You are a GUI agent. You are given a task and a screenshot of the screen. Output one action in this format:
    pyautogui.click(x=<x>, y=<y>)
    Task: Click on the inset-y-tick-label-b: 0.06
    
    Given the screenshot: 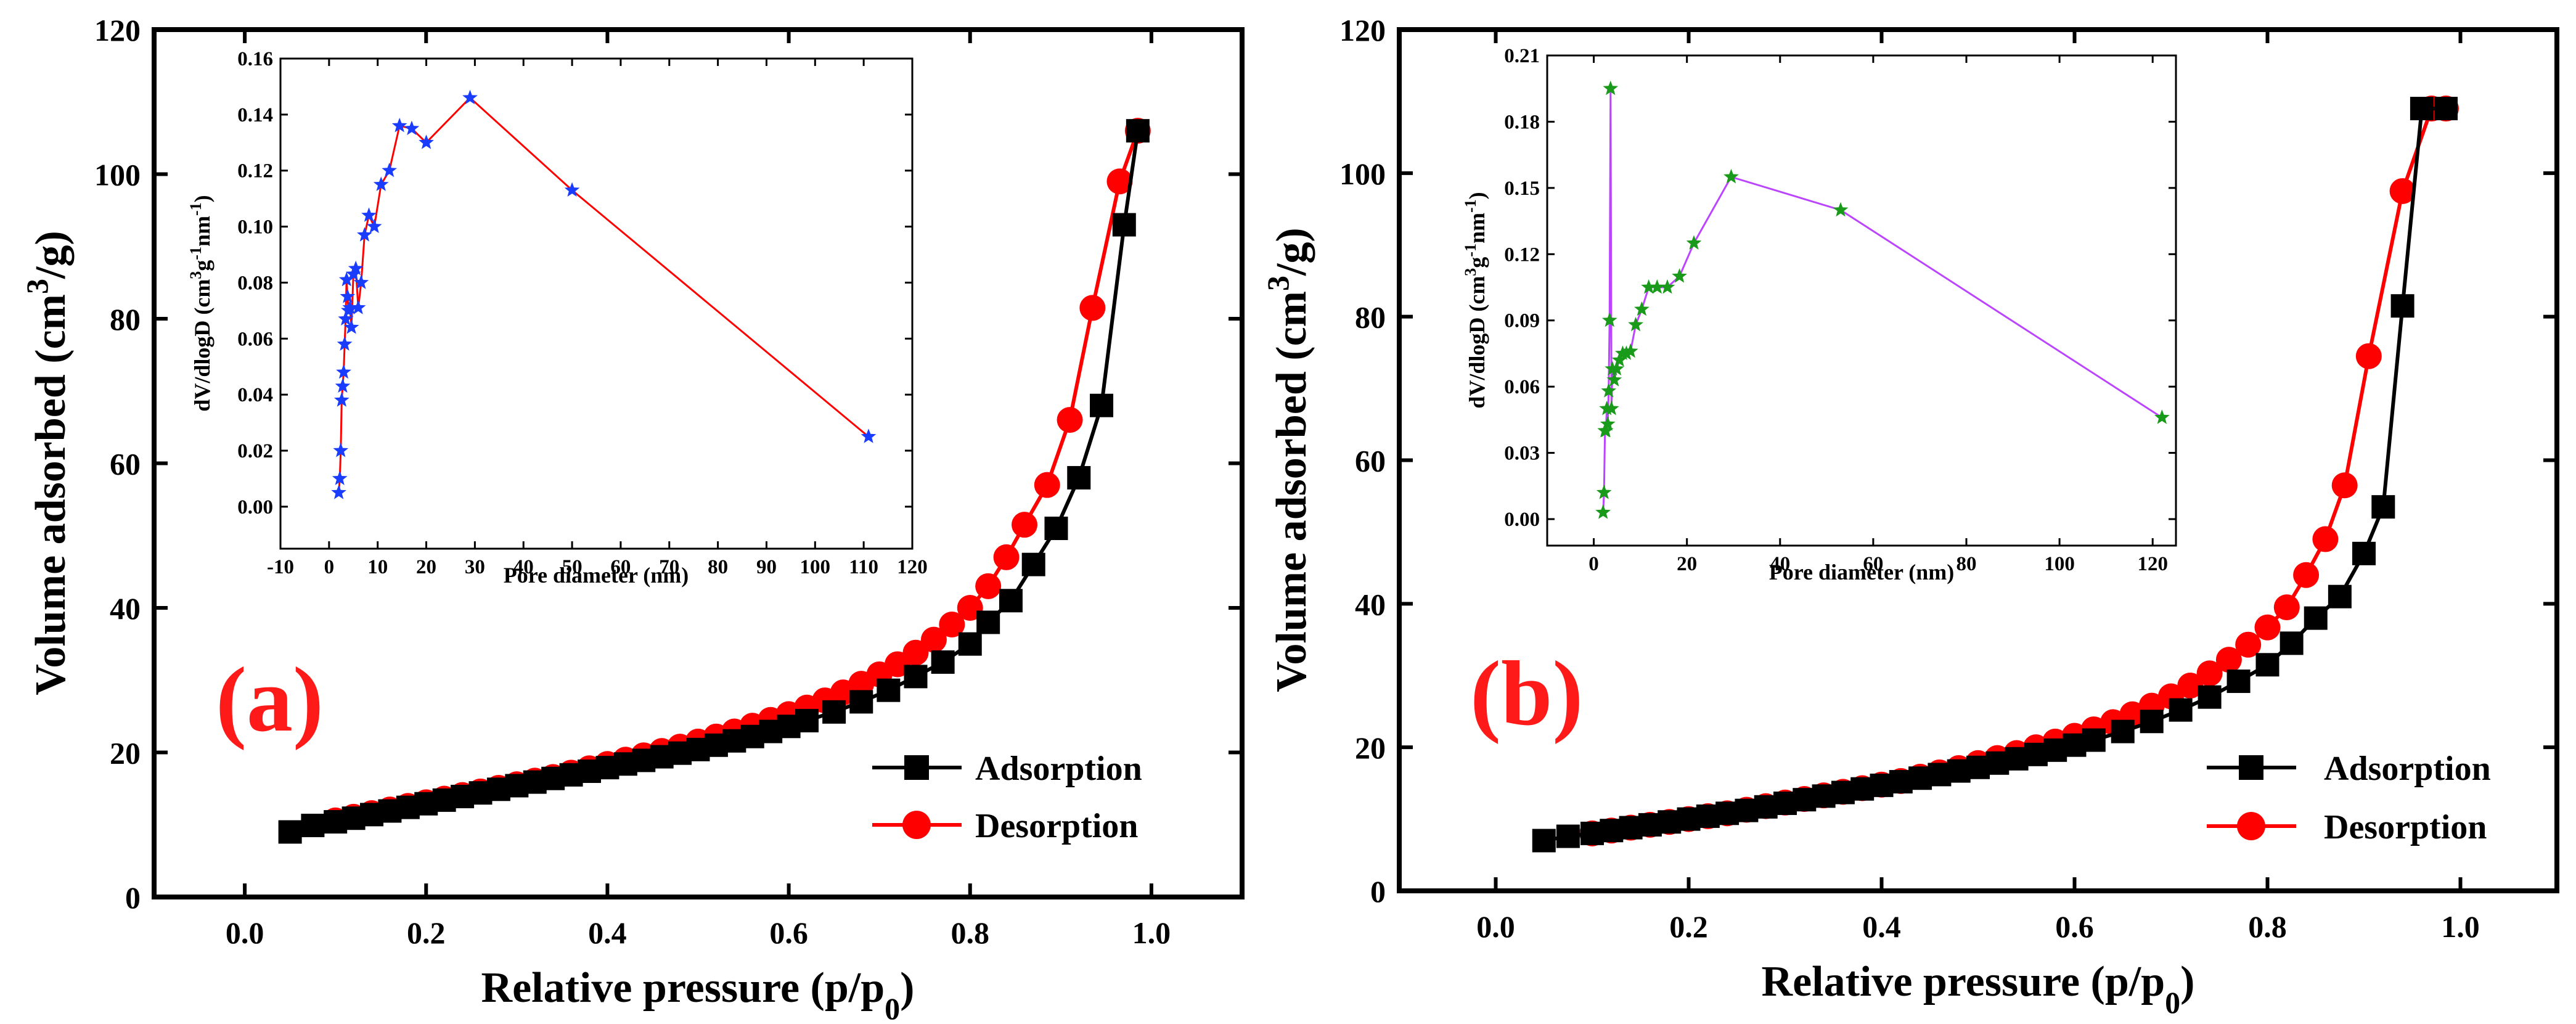 What is the action you would take?
    pyautogui.click(x=1522, y=387)
    